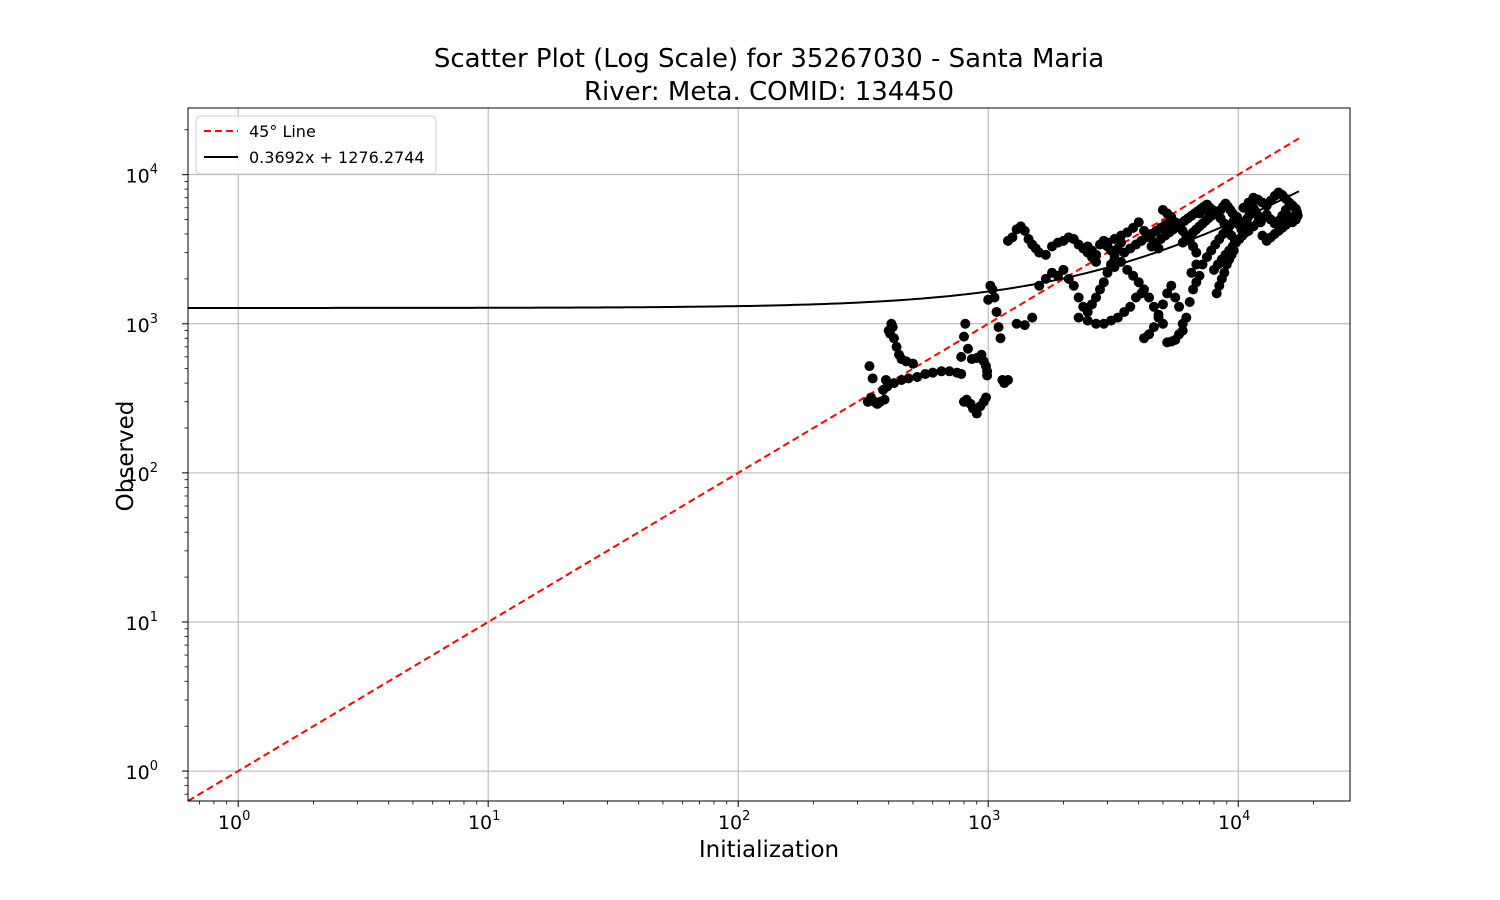  I want to click on legend-label-identity: 45° Line, so click(282, 131).